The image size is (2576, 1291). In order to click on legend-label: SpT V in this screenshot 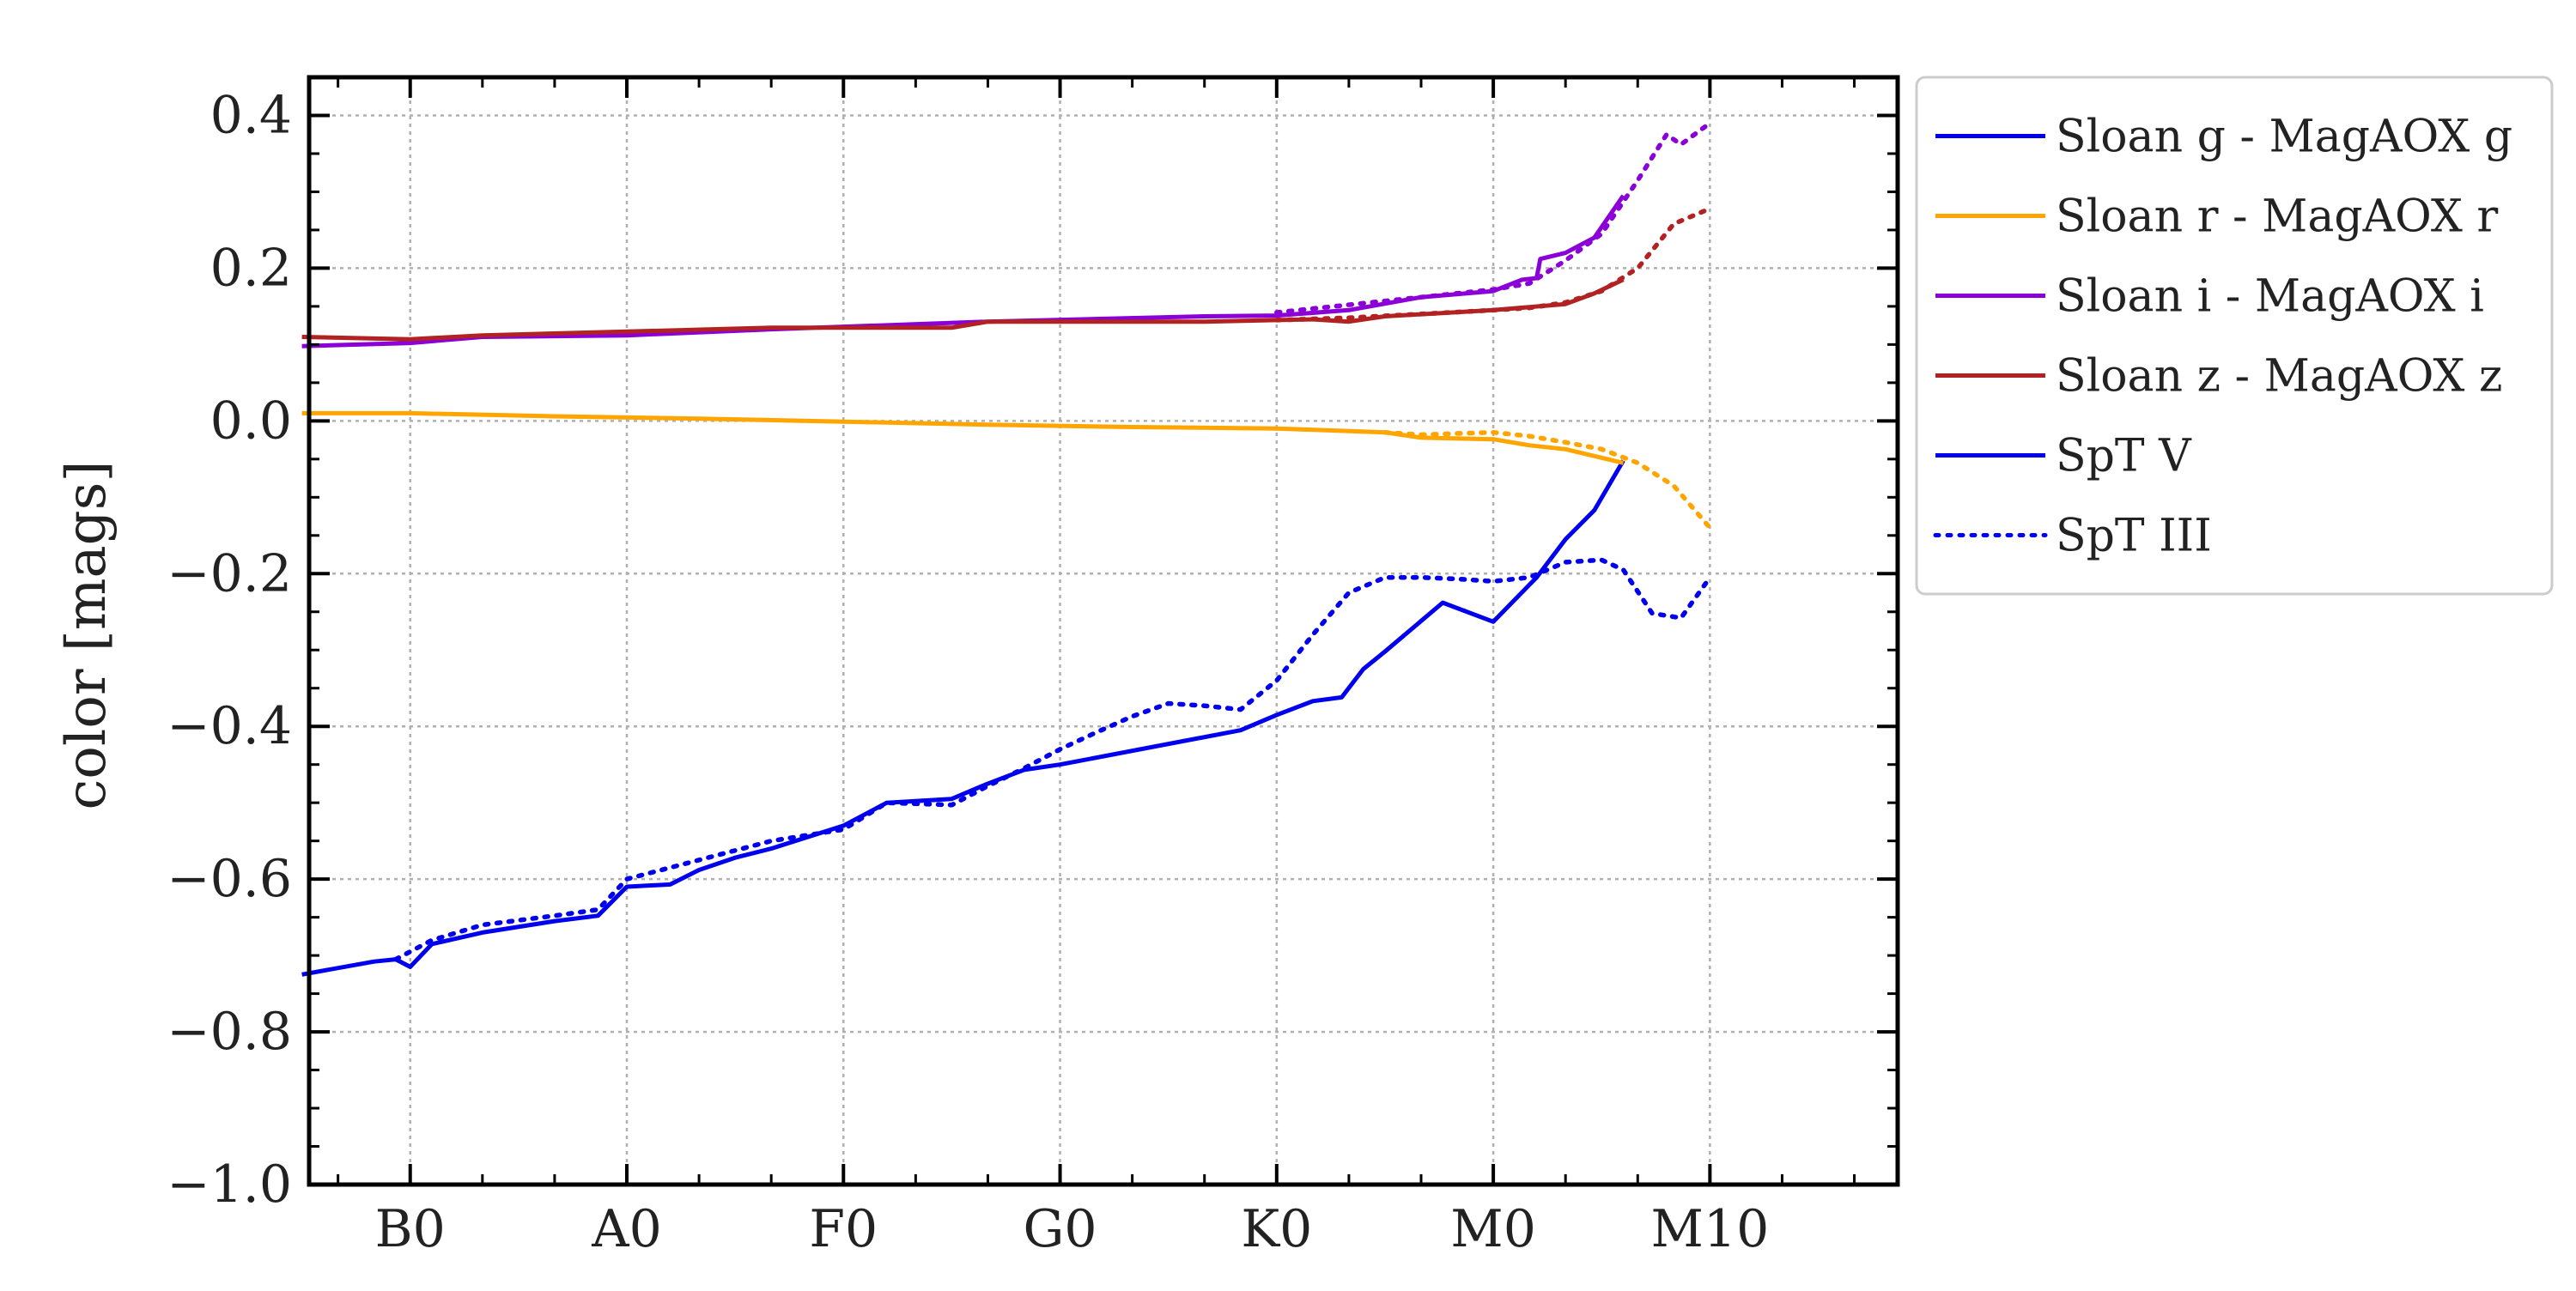, I will do `click(2124, 456)`.